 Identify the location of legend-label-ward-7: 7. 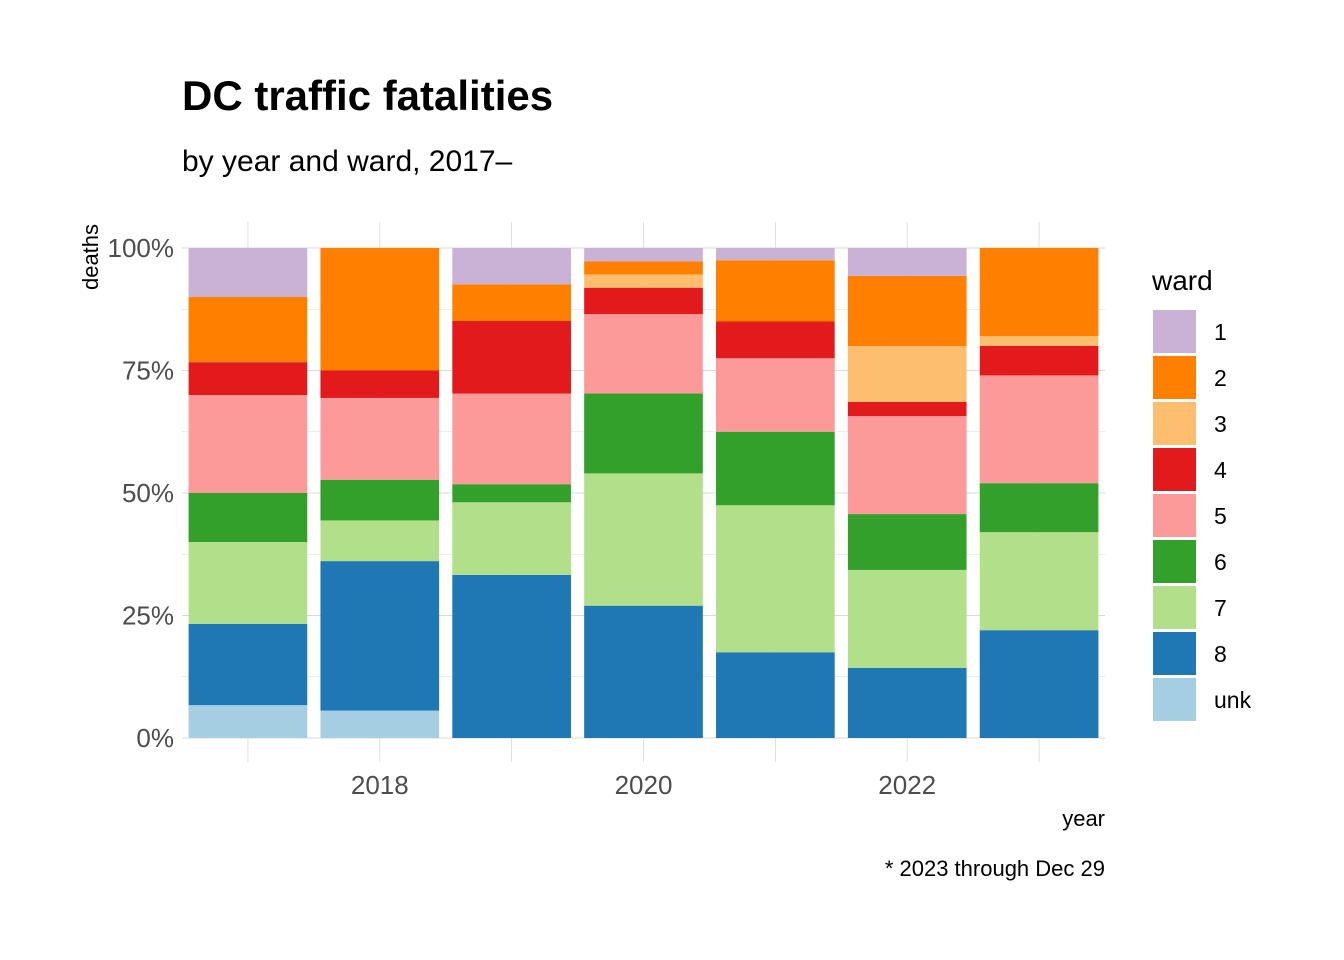
(1220, 608).